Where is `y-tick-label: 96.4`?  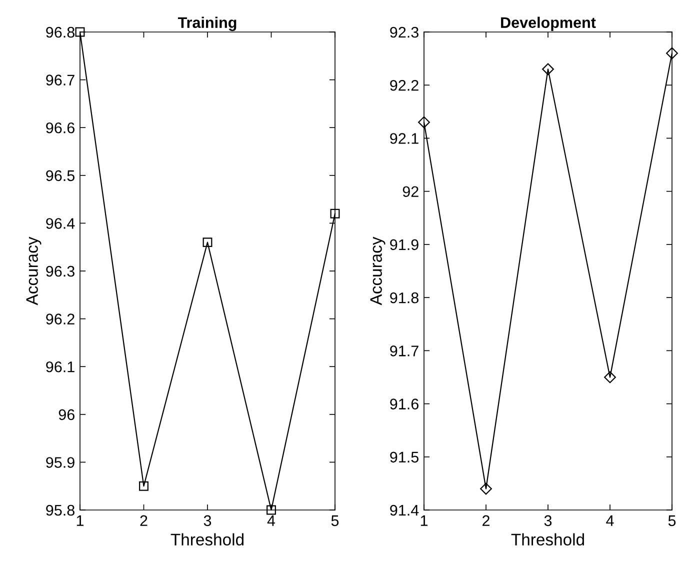
y-tick-label: 96.4 is located at coordinates (60, 223).